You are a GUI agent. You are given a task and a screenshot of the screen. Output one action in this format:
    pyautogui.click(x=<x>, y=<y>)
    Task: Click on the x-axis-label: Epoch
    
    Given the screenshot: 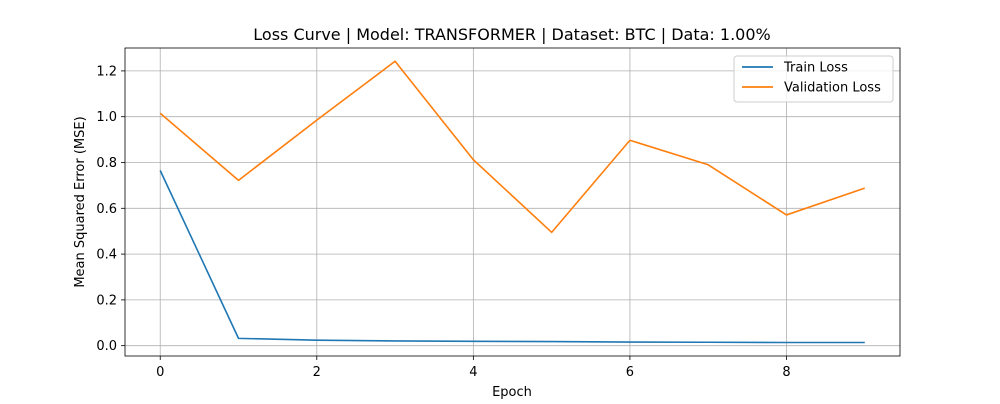 What is the action you would take?
    pyautogui.click(x=512, y=392)
    